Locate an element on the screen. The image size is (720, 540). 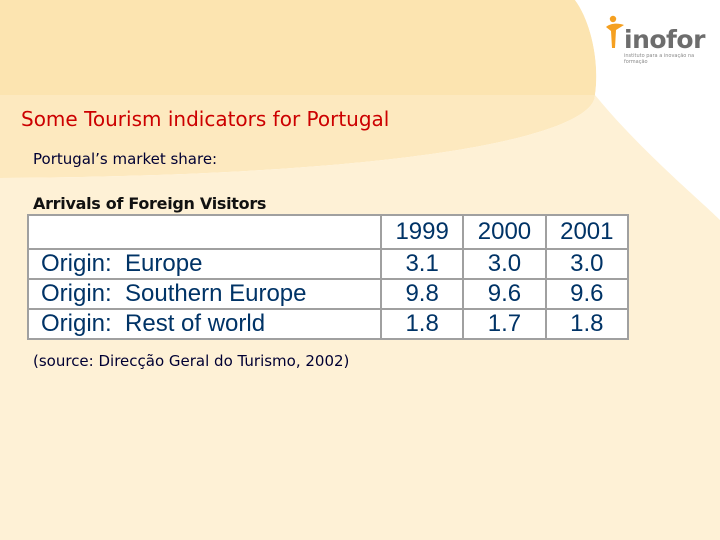
row-label: Origin: Southern Europe is located at coordinates (204, 294).